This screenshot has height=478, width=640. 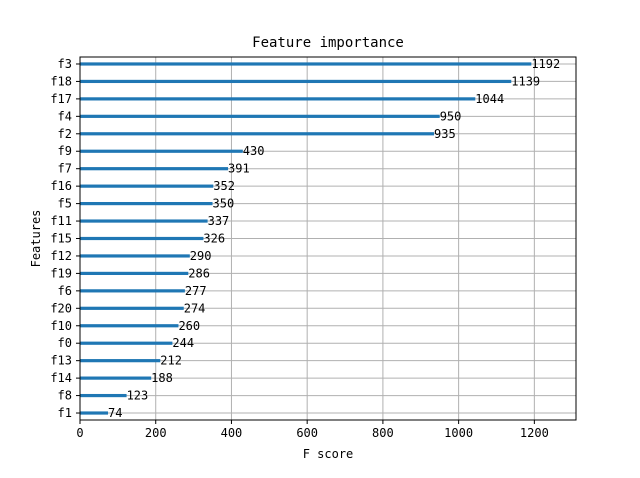 What do you see at coordinates (171, 361) in the screenshot?
I see `bar-value-label-f13: 212` at bounding box center [171, 361].